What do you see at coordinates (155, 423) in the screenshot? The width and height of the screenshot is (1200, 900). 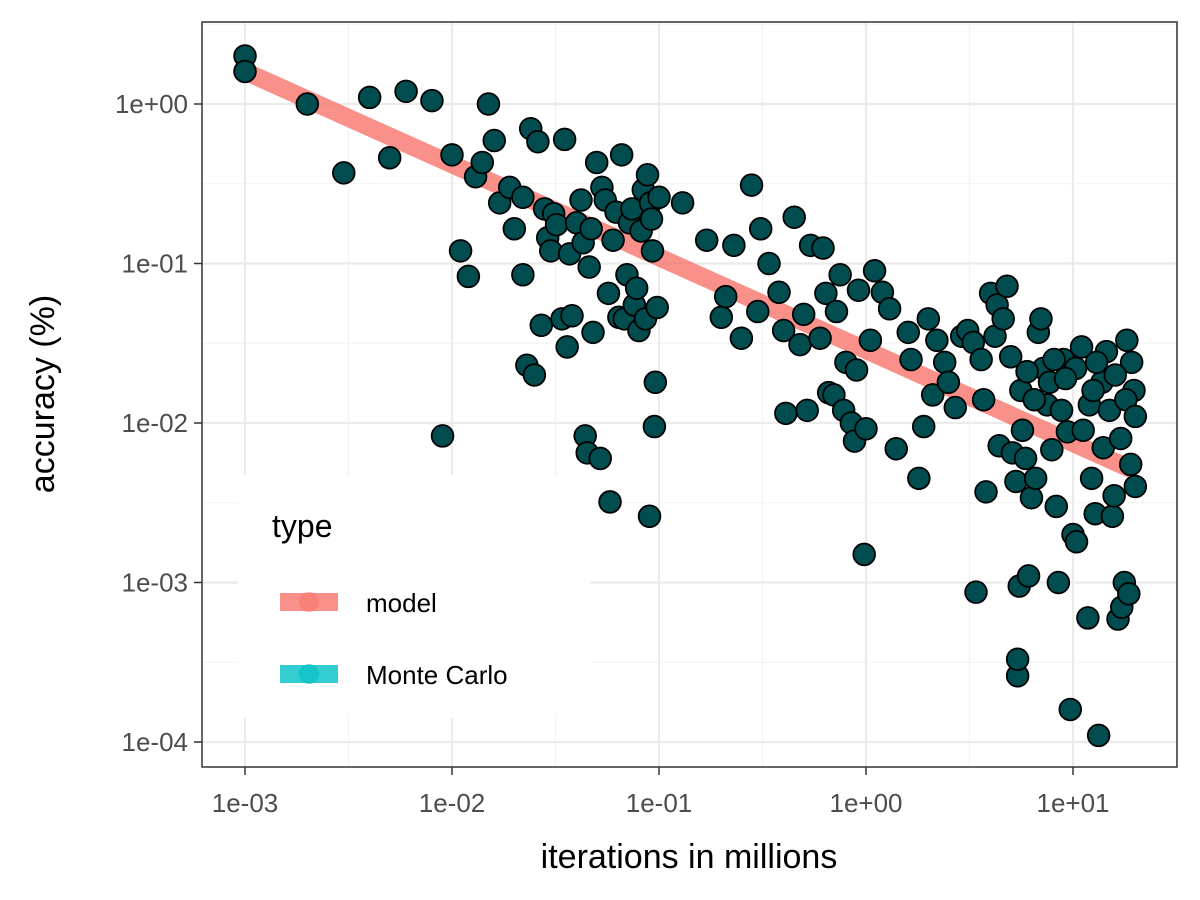 I see `y-tick-label-2: 1e-02` at bounding box center [155, 423].